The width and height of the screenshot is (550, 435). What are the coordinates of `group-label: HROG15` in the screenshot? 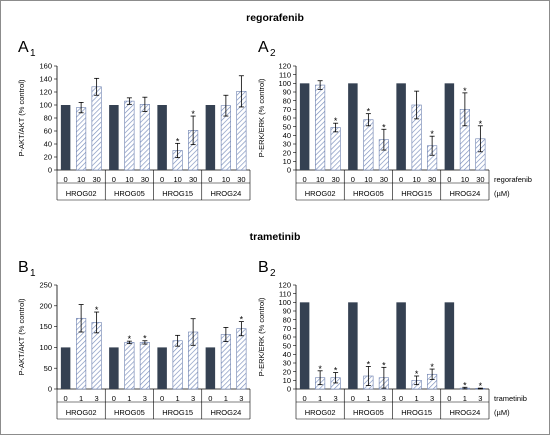 It's located at (177, 412).